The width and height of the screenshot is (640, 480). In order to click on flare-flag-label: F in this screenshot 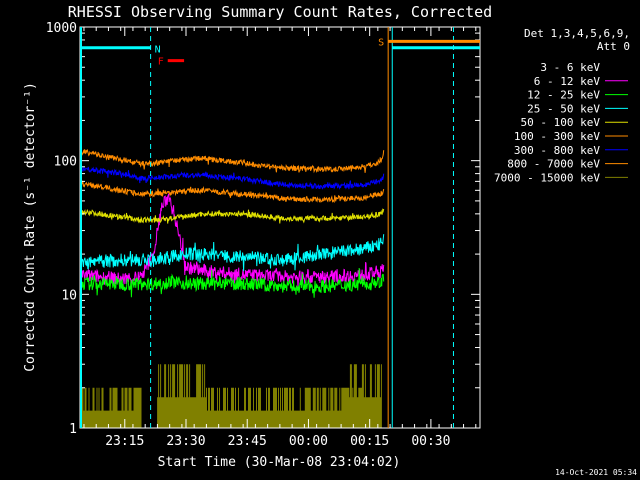, I will do `click(161, 62)`.